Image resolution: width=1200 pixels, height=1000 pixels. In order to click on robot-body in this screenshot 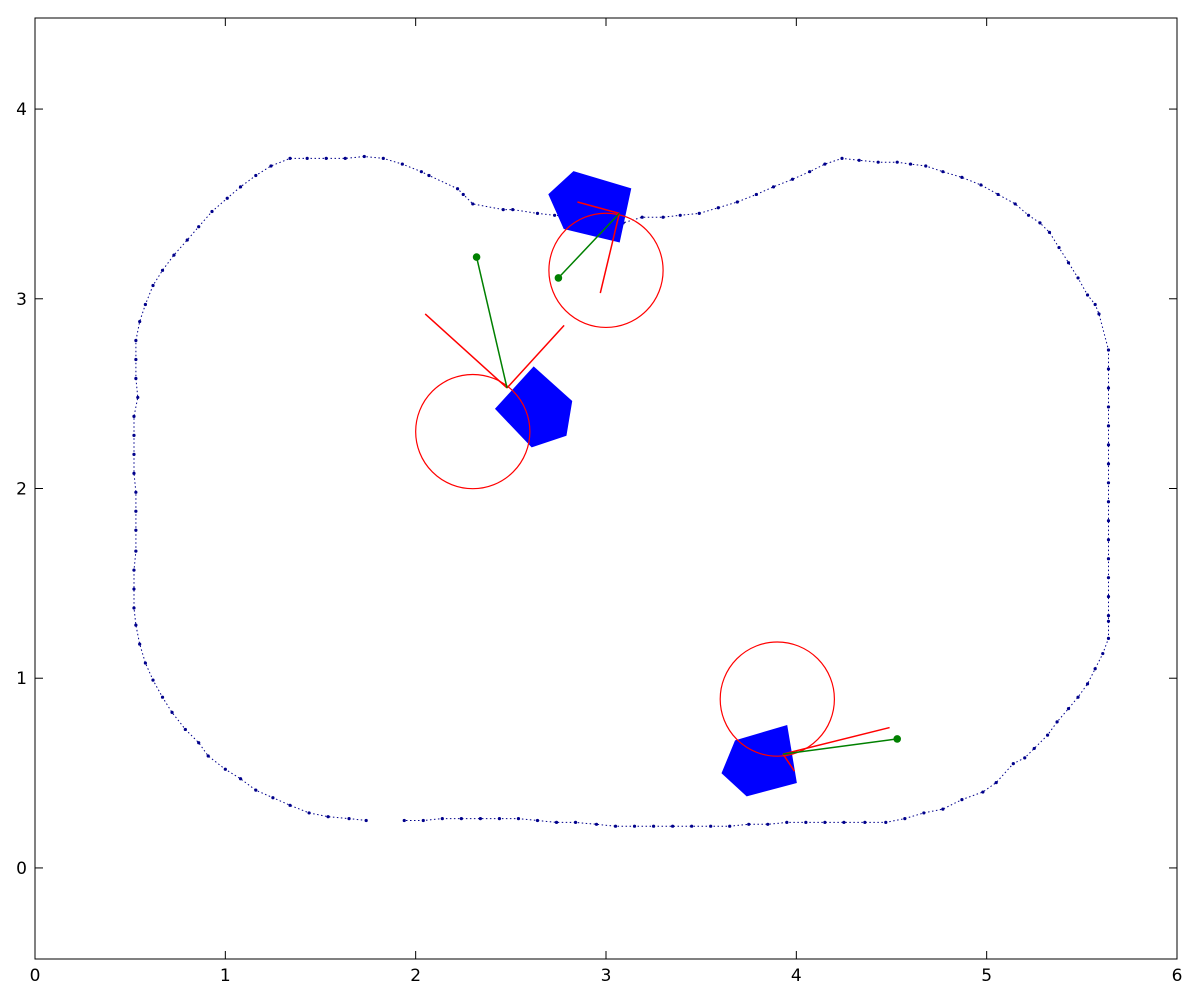, I will do `click(533, 407)`.